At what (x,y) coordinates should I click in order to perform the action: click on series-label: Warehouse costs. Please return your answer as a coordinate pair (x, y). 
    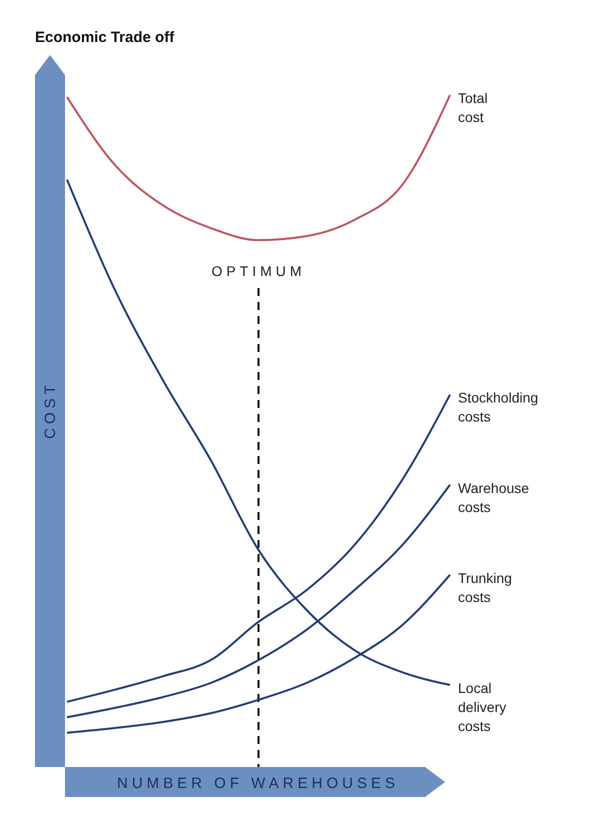
    Looking at the image, I should click on (494, 497).